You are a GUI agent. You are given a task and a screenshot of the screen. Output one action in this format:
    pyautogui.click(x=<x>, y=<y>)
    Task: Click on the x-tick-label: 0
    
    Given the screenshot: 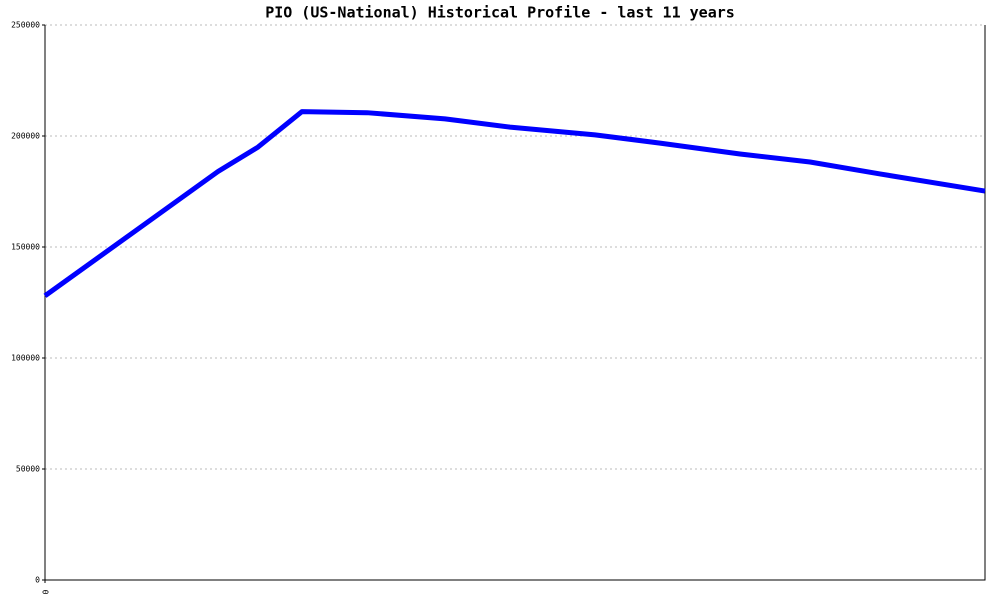 What is the action you would take?
    pyautogui.click(x=45, y=592)
    